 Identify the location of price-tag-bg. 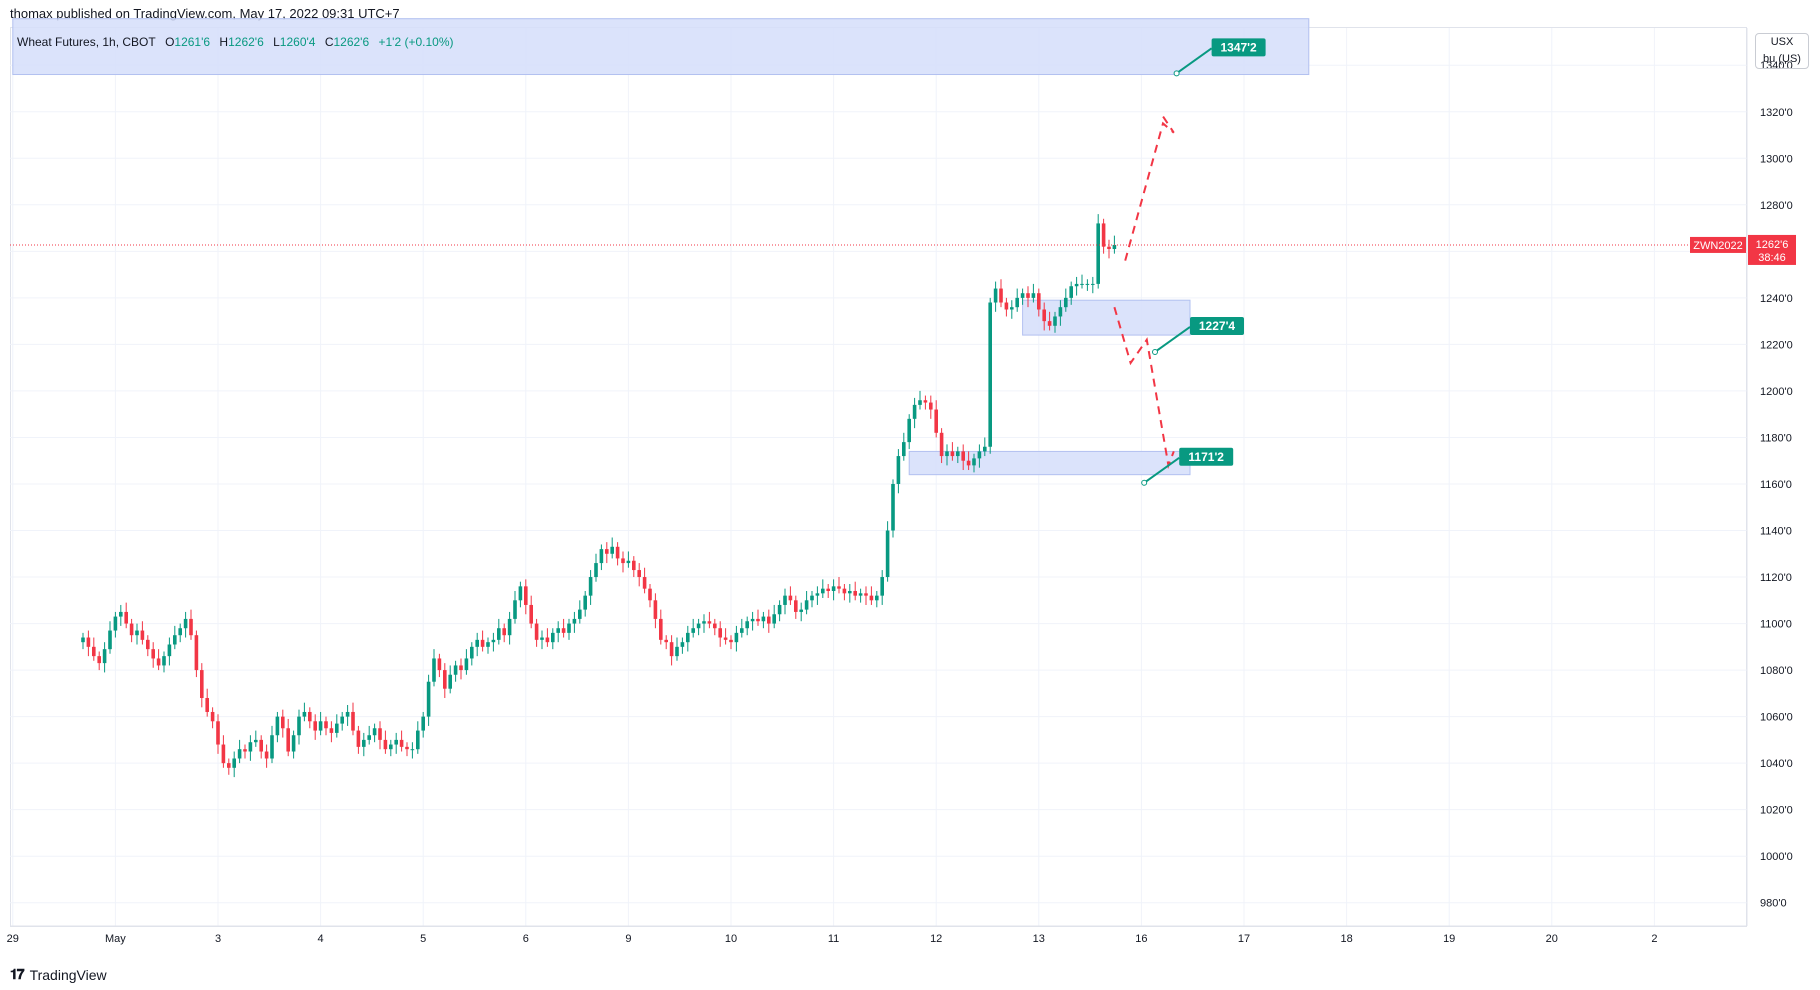
(1772, 249).